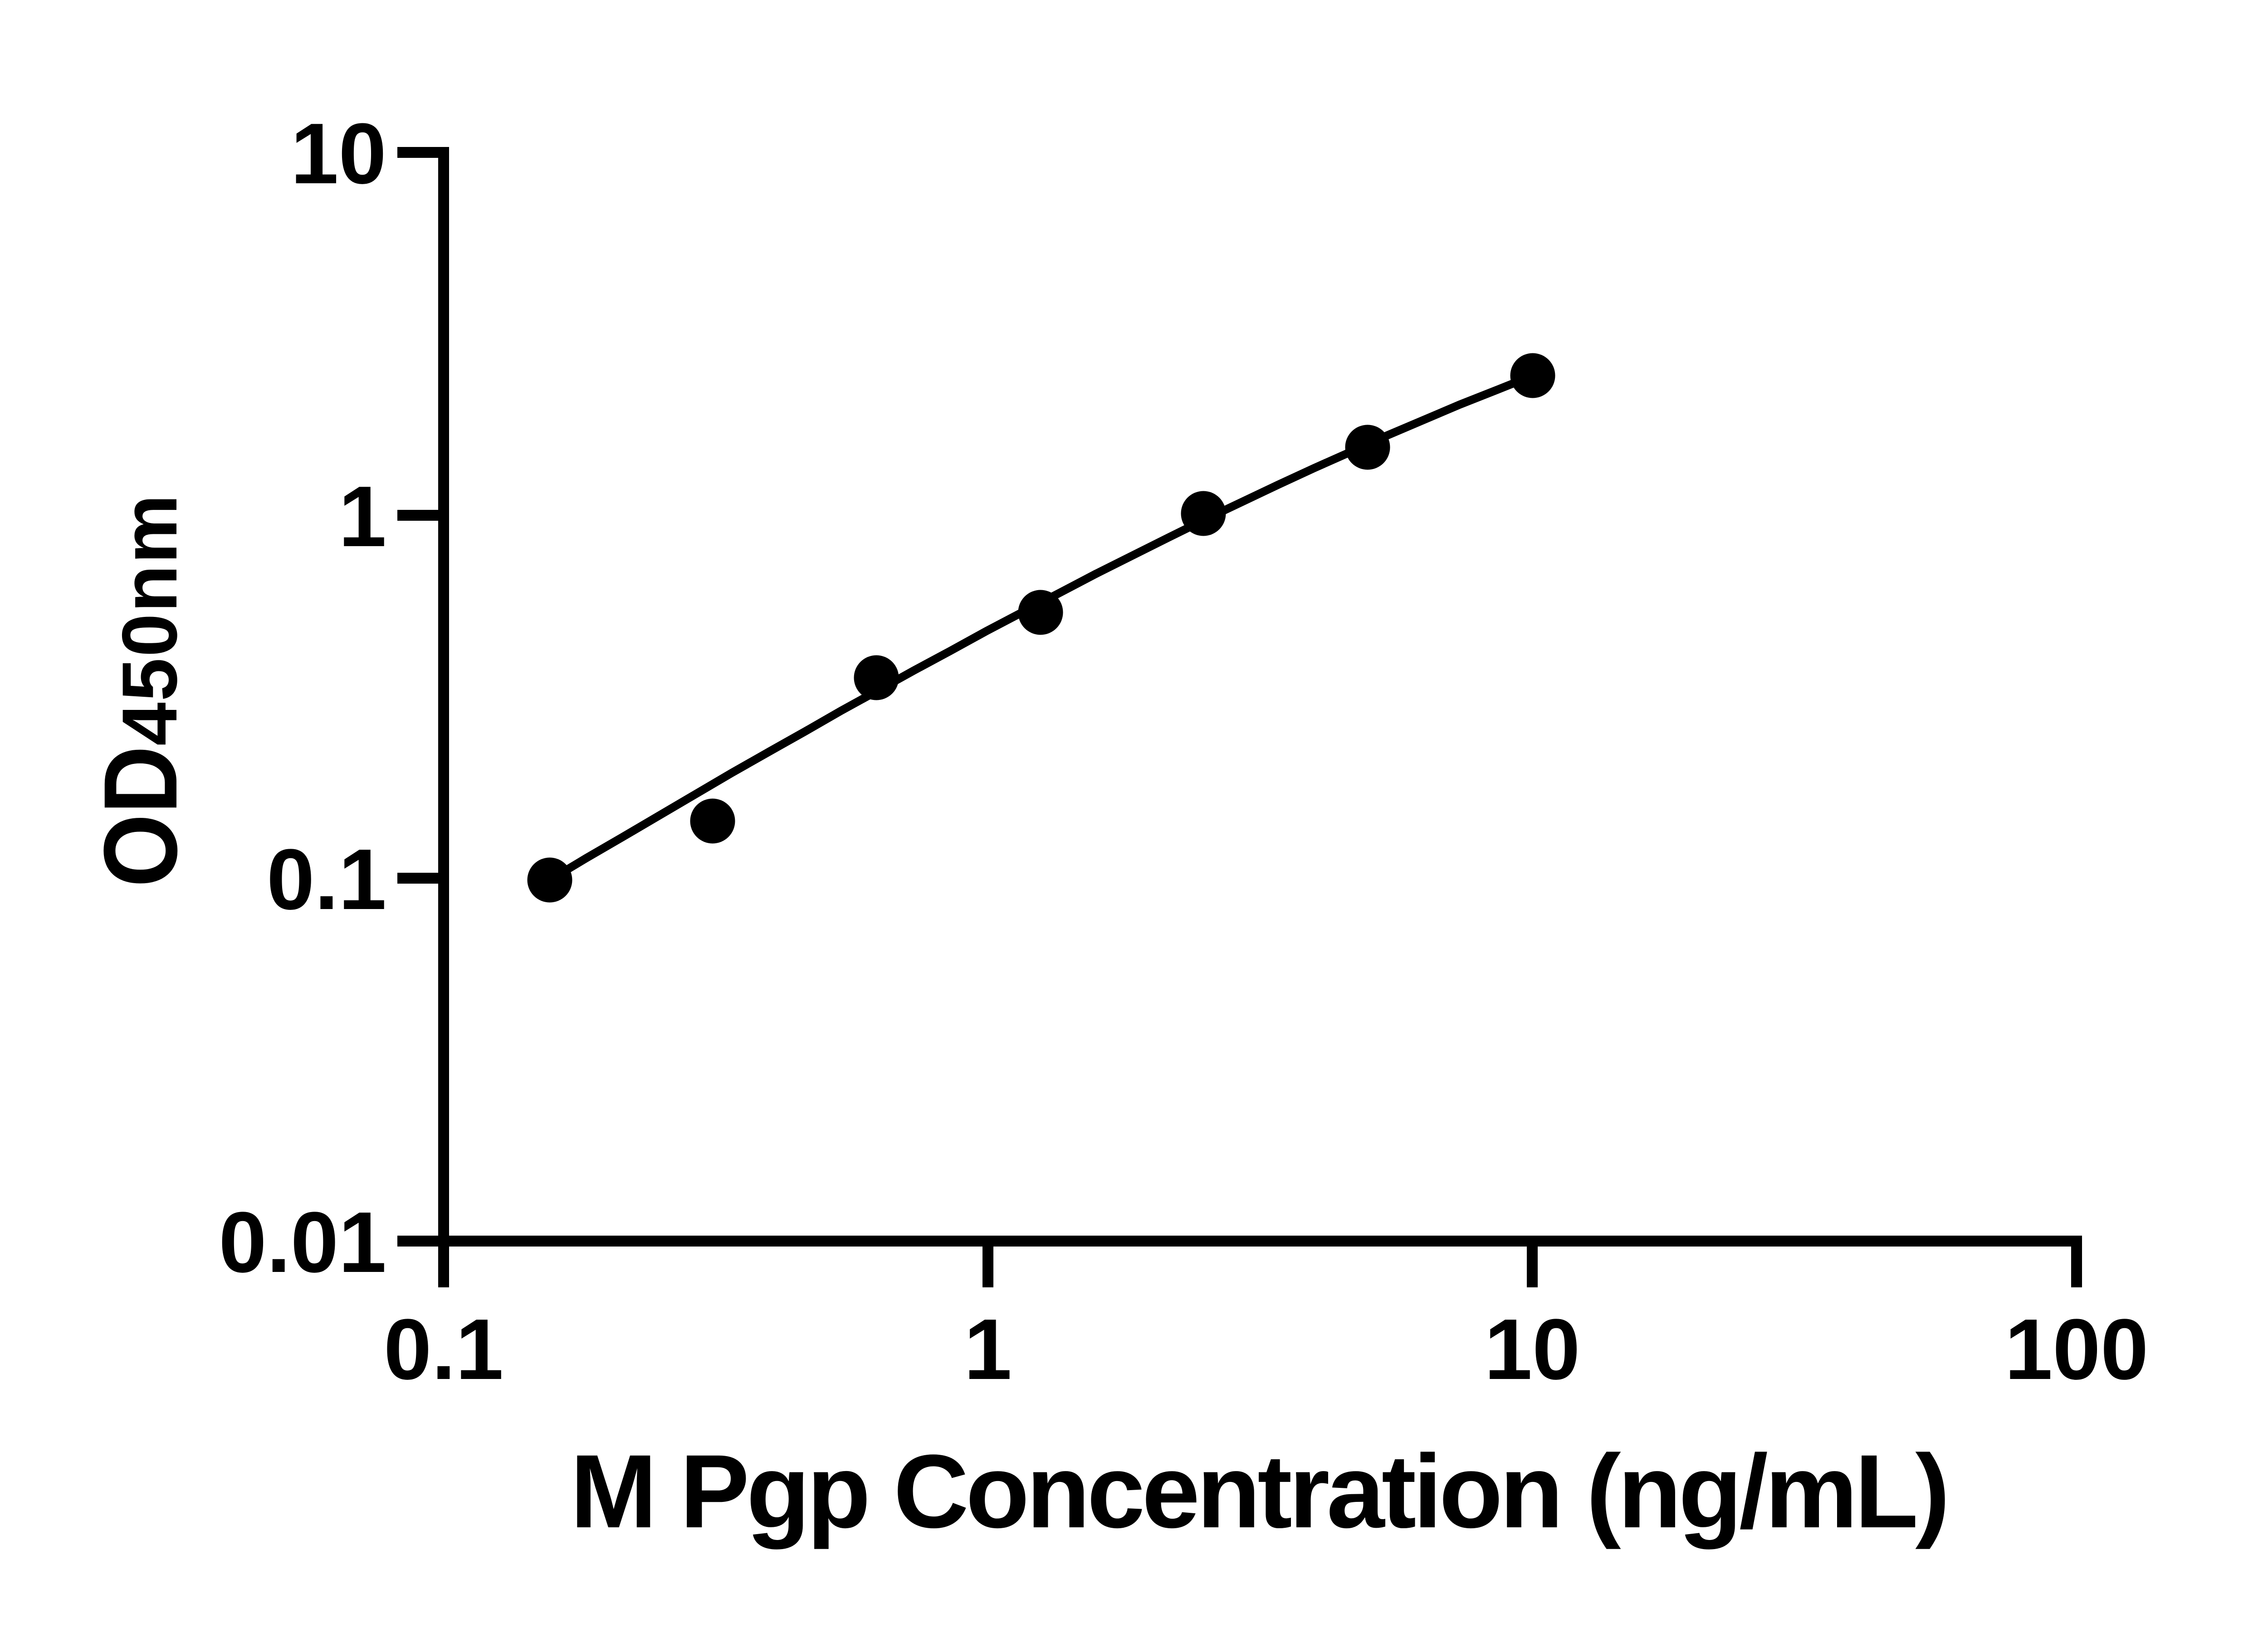 Image resolution: width=2268 pixels, height=1633 pixels. Describe the element at coordinates (140, 690) in the screenshot. I see `svg-text: OD450nm` at that location.